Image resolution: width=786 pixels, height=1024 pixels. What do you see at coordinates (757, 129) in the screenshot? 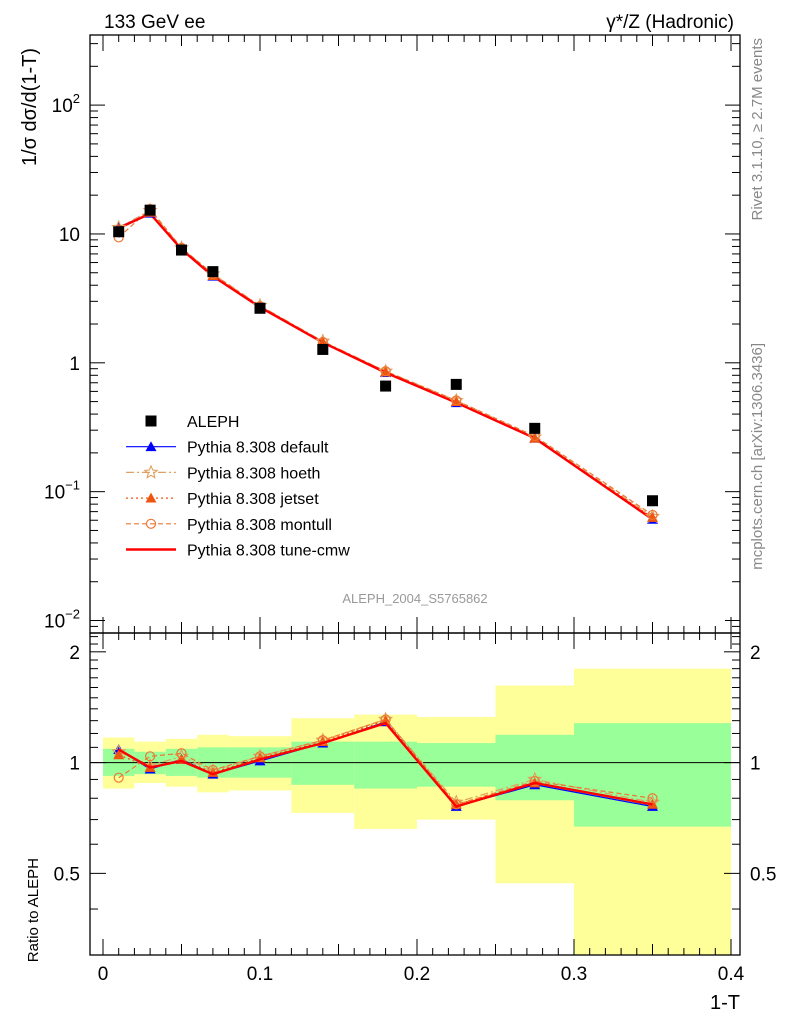
I see `rivet-label: Rivet 3.1.10, ≥ 2.7M events` at bounding box center [757, 129].